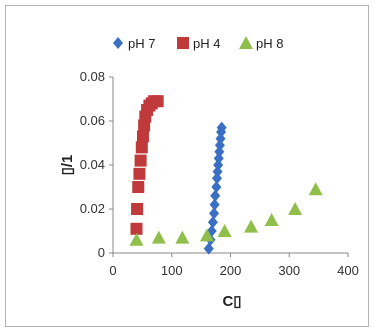 The image size is (376, 333). What do you see at coordinates (289, 270) in the screenshot?
I see `x-tick-label: 300` at bounding box center [289, 270].